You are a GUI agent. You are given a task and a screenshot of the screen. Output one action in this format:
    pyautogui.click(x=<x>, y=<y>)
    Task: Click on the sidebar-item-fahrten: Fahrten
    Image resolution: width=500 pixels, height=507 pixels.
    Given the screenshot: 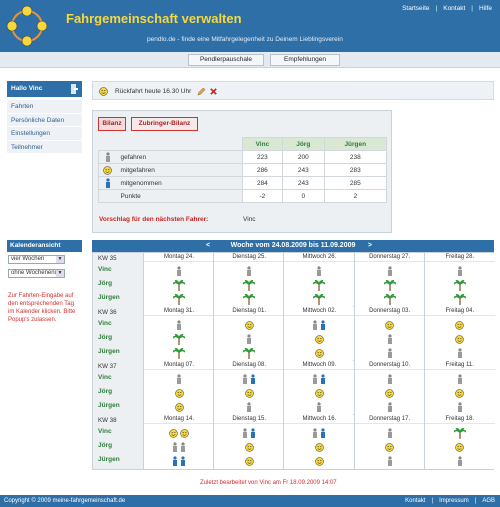 What is the action you would take?
    pyautogui.click(x=44, y=107)
    